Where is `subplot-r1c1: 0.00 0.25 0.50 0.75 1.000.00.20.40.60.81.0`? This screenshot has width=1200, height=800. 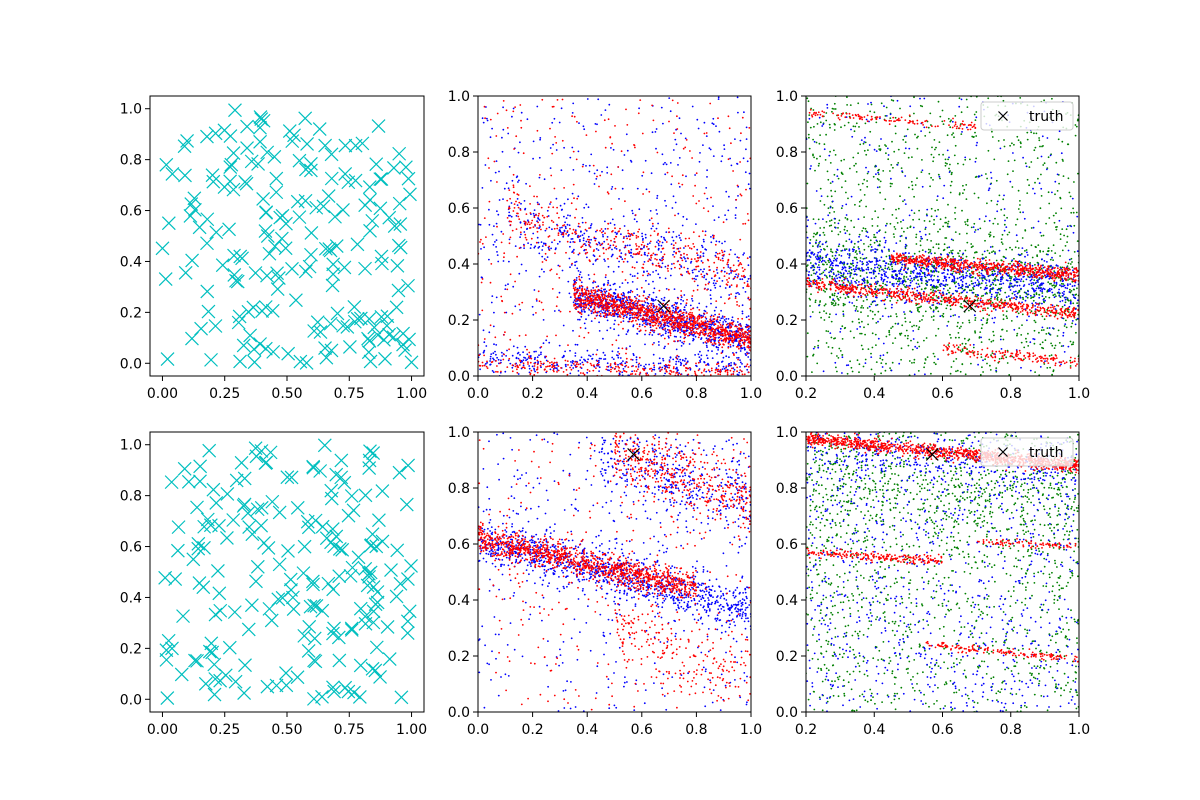 subplot-r1c1: 0.00 0.25 0.50 0.75 1.000.00.20.40.60.81.0 is located at coordinates (273, 248).